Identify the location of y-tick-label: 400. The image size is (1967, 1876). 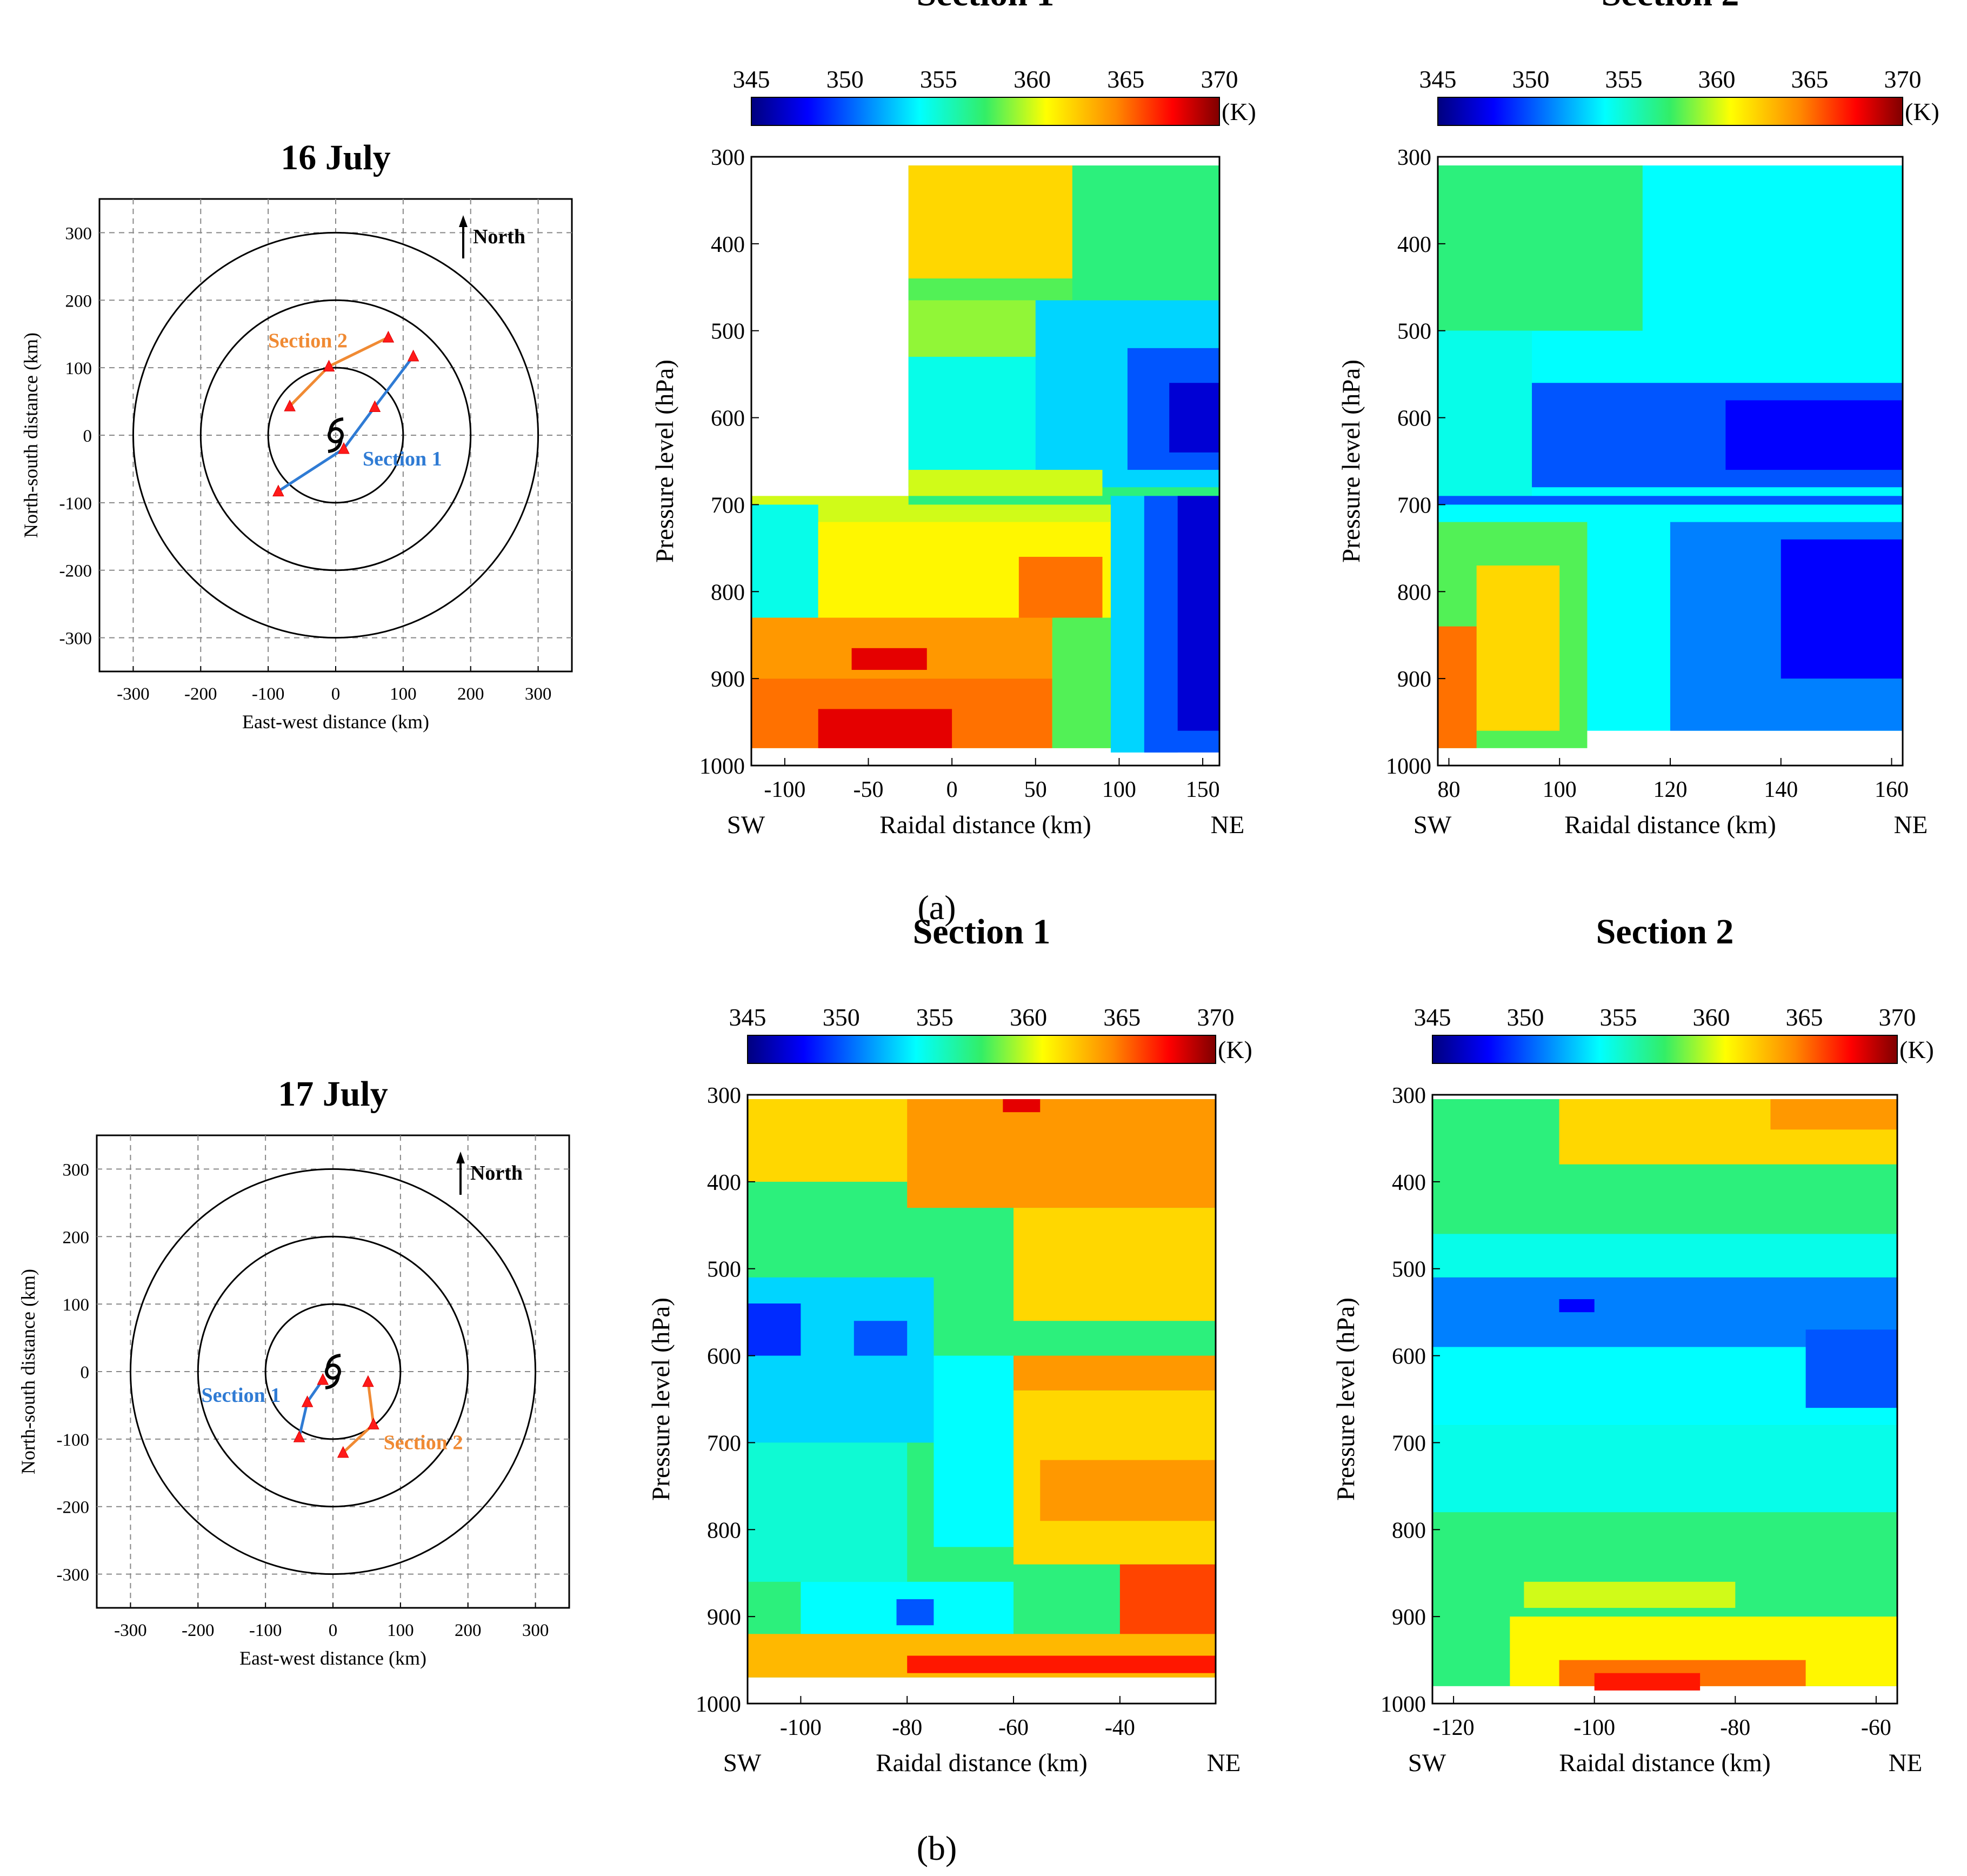
(1414, 245).